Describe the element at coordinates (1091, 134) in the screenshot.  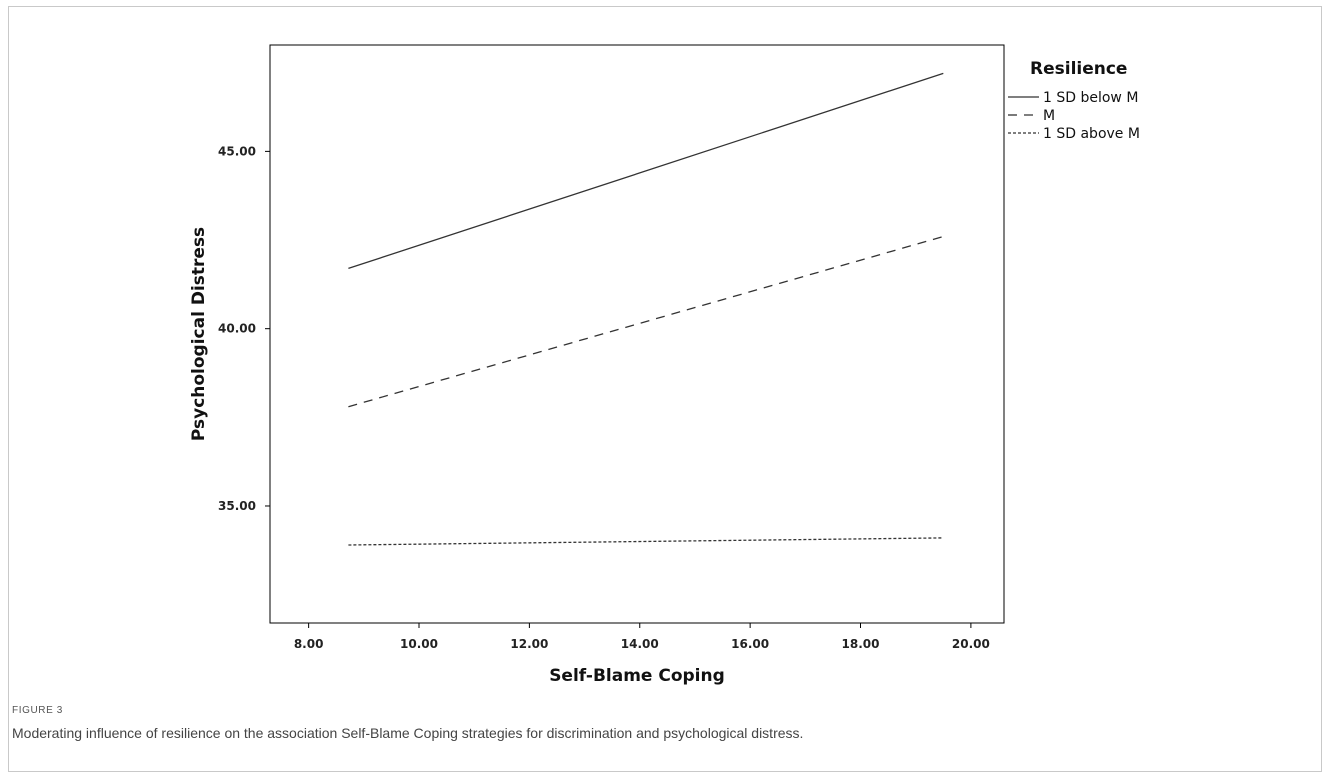
I see `legend-label: 1 SD above M` at that location.